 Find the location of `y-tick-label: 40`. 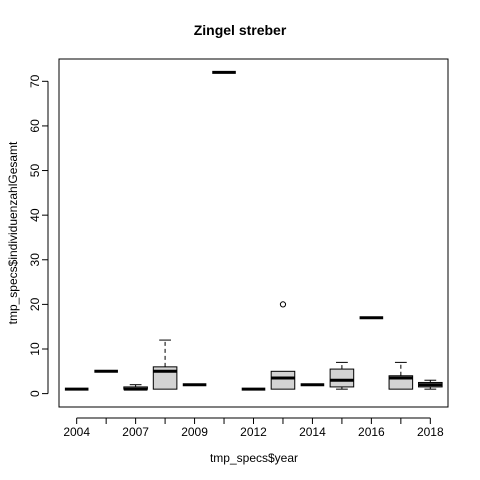

y-tick-label: 40 is located at coordinates (35, 215).